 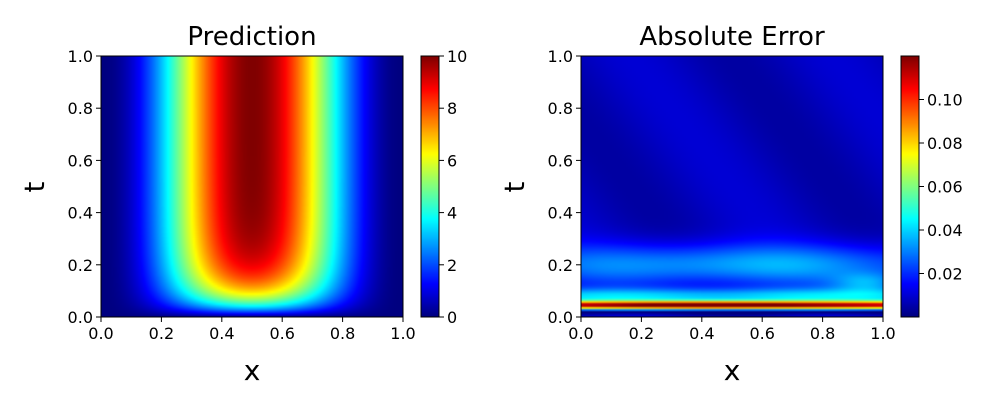 I want to click on error-y-ticks: 0.0 0.2 0.4 0.6 0.8 1.0, so click(x=564, y=187).